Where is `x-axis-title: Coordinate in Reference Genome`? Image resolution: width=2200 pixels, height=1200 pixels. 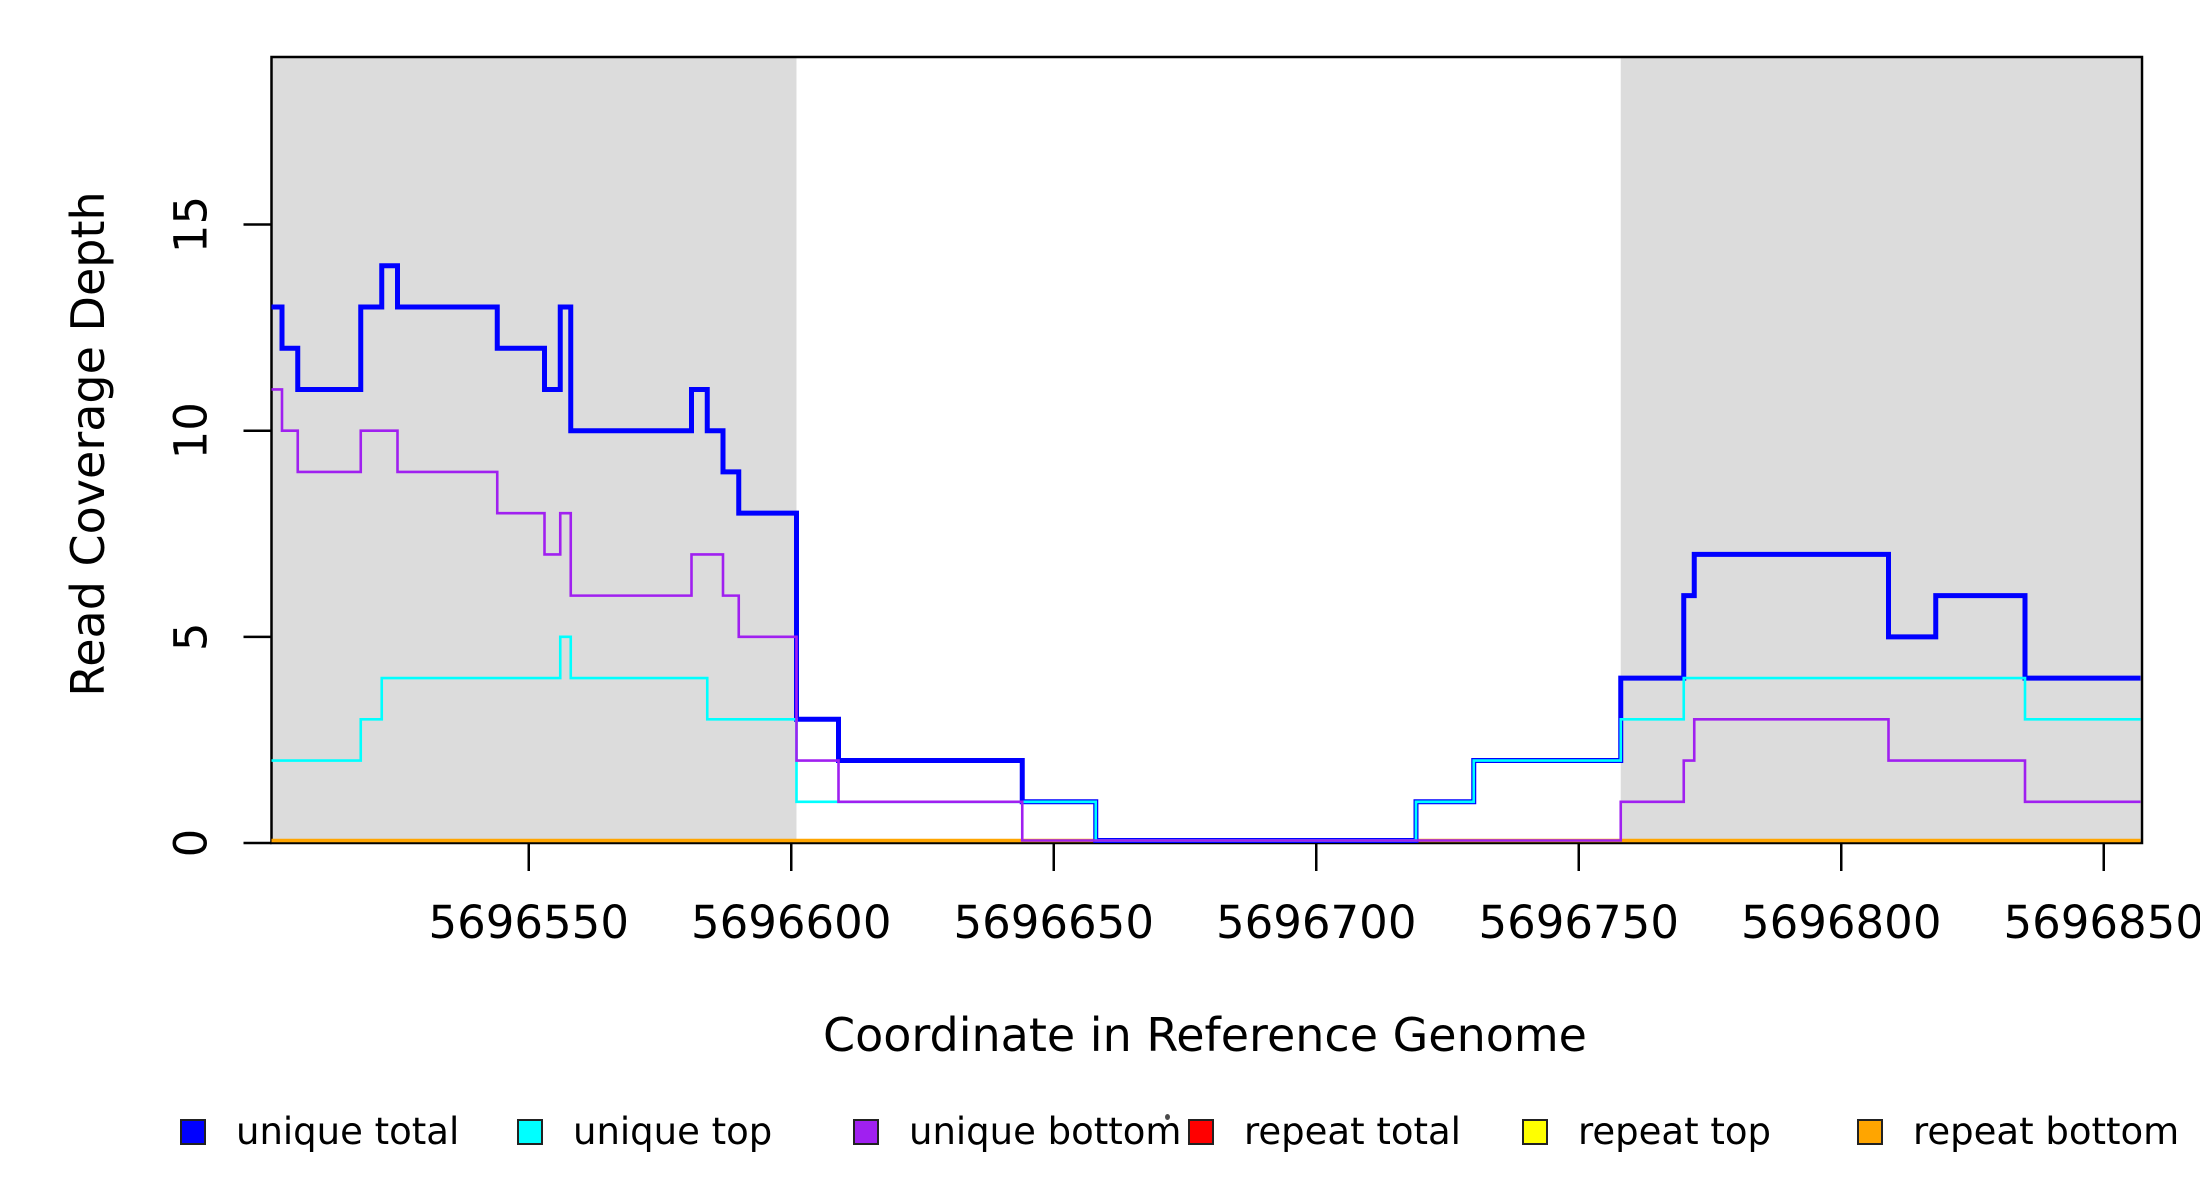
x-axis-title: Coordinate in Reference Genome is located at coordinates (1205, 1035).